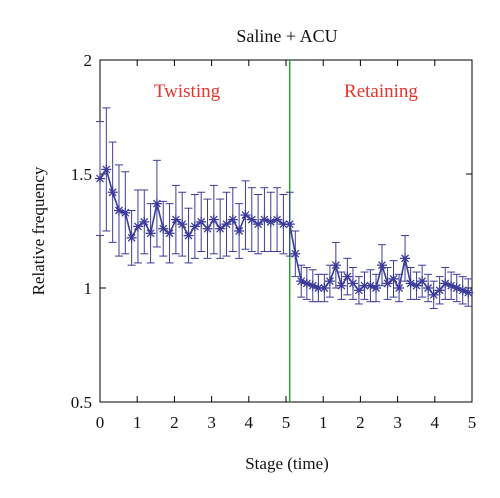  Describe the element at coordinates (100, 422) in the screenshot. I see `x-tick-label: 0` at that location.